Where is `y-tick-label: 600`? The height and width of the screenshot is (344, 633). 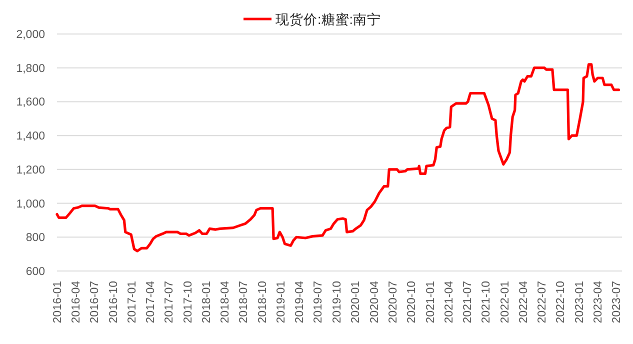 y-tick-label: 600 is located at coordinates (35, 272).